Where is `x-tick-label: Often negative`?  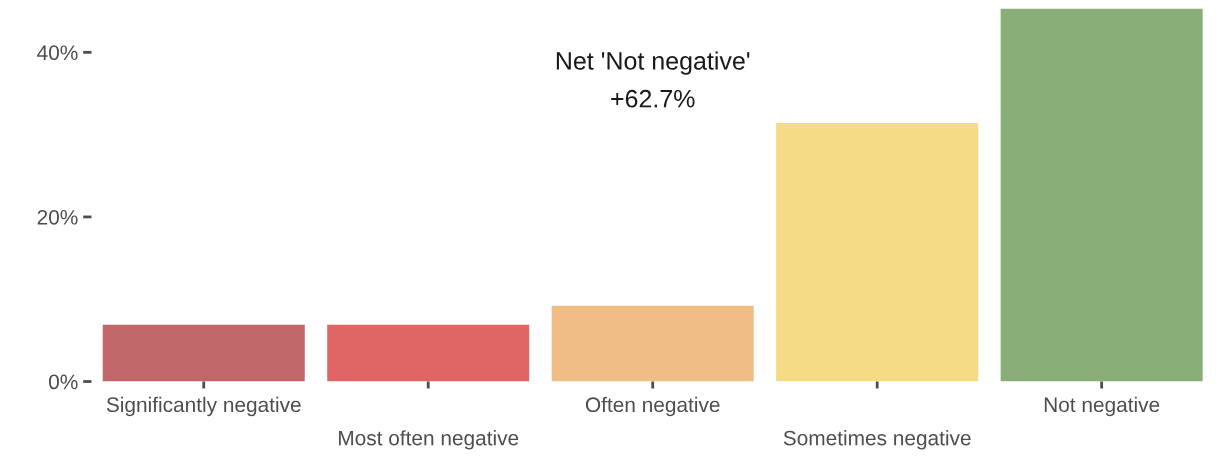
x-tick-label: Often negative is located at coordinates (652, 406).